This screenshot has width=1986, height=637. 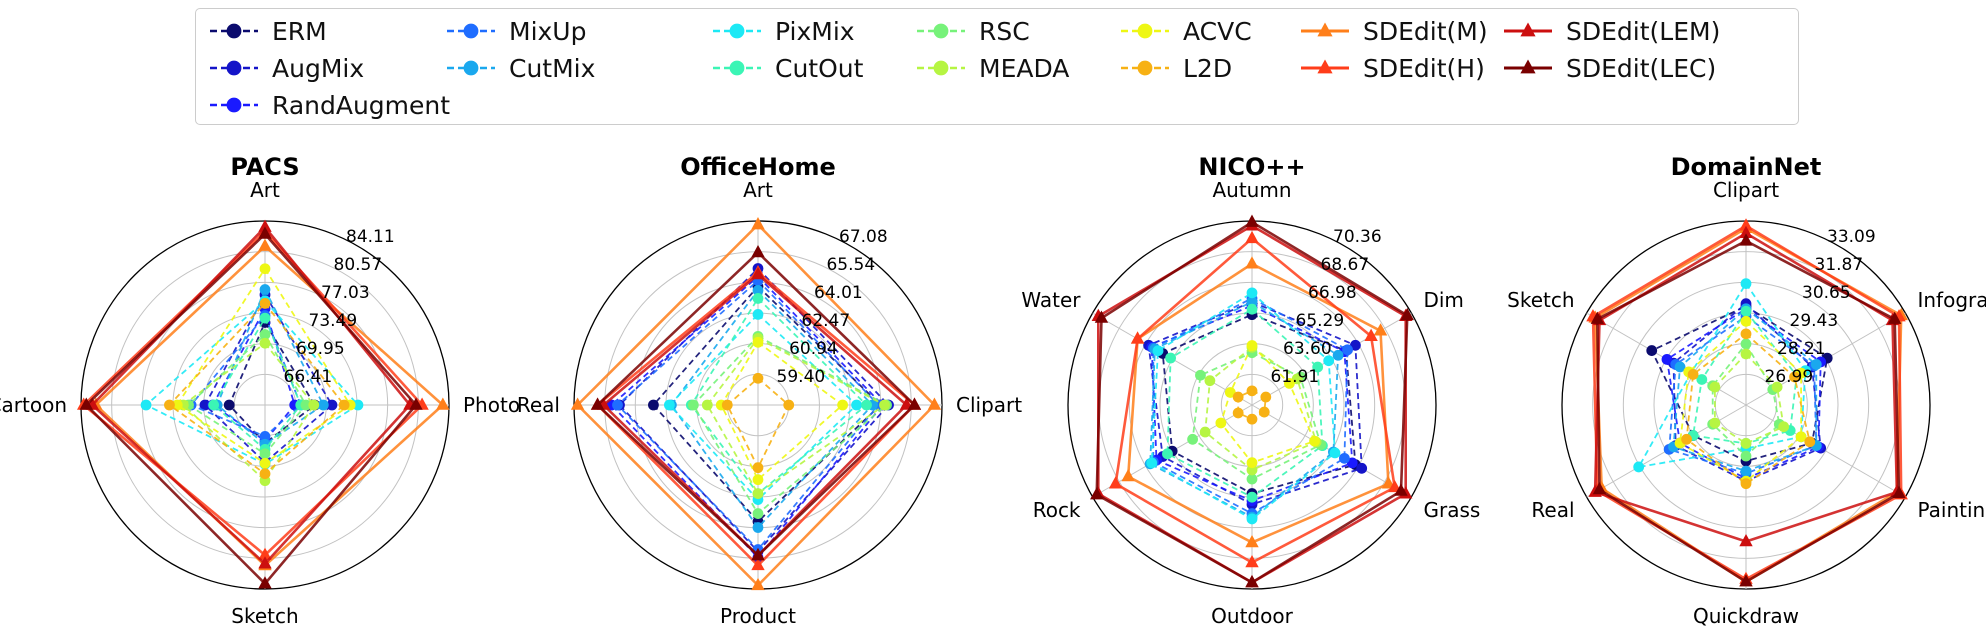 What do you see at coordinates (815, 31) in the screenshot?
I see `legend-label: PixMix` at bounding box center [815, 31].